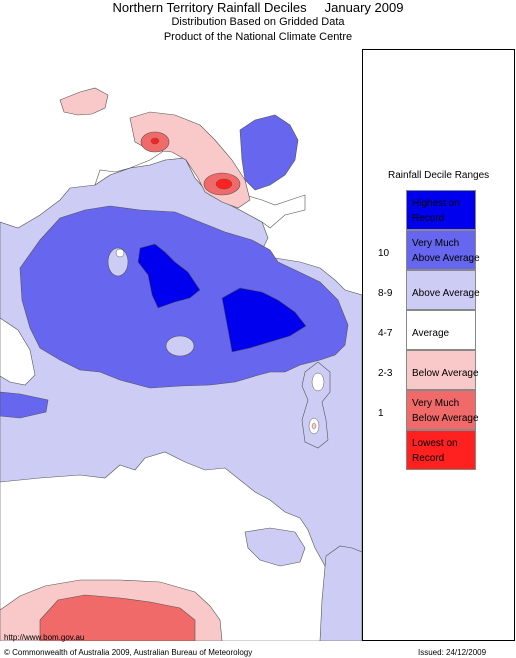 This screenshot has height=658, width=516. I want to click on footer-issued-date: Issued: 24/12/2009, so click(452, 652).